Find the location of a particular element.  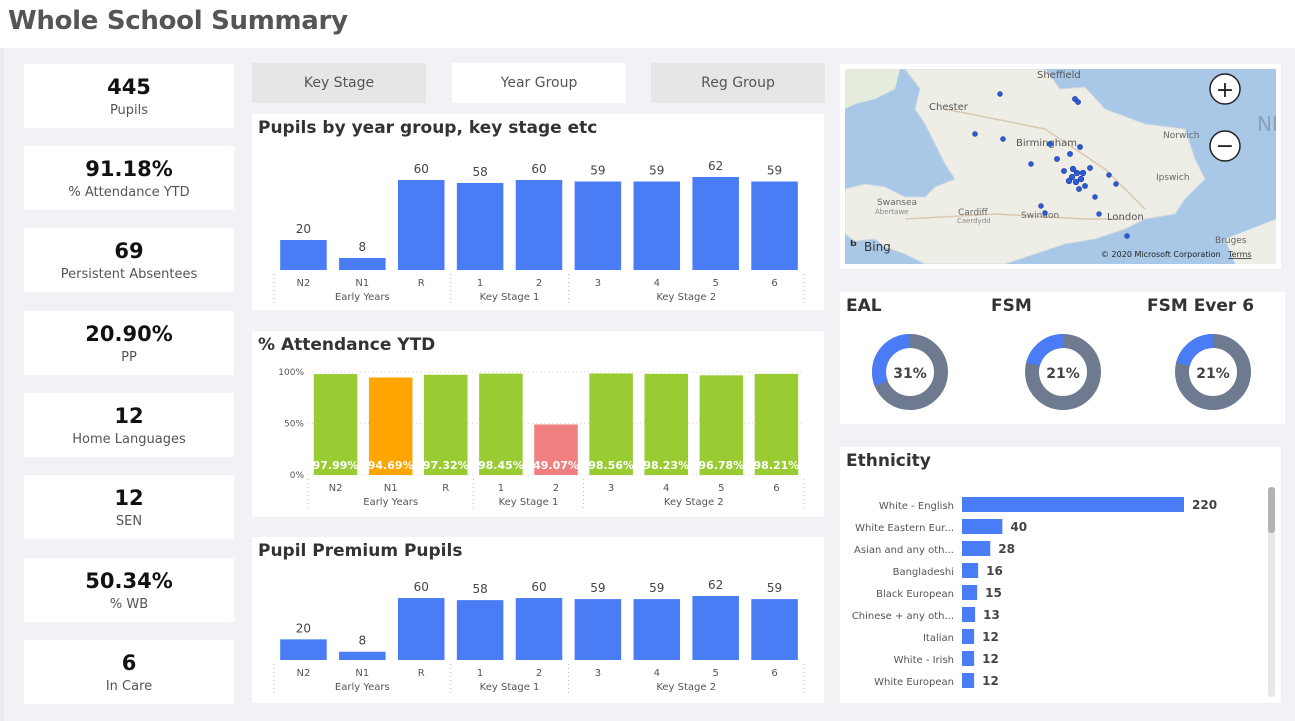

chart-title: Ethnicity is located at coordinates (888, 461).